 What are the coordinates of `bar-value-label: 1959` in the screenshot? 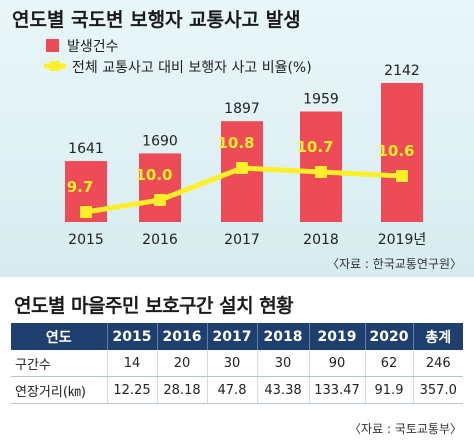 It's located at (321, 100).